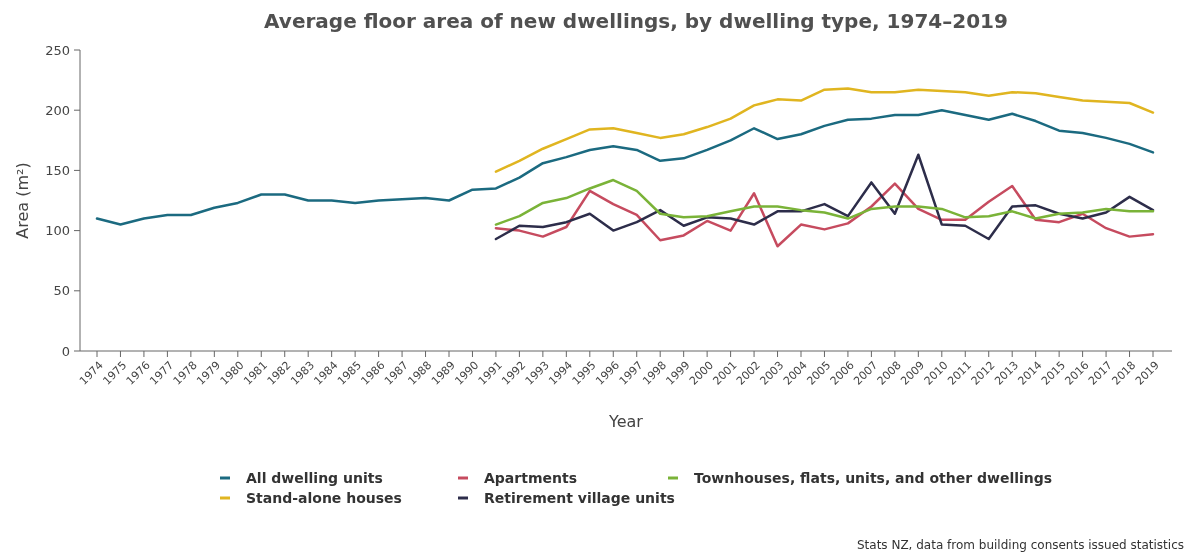  What do you see at coordinates (579, 497) in the screenshot?
I see `legend-label: Retirement village units` at bounding box center [579, 497].